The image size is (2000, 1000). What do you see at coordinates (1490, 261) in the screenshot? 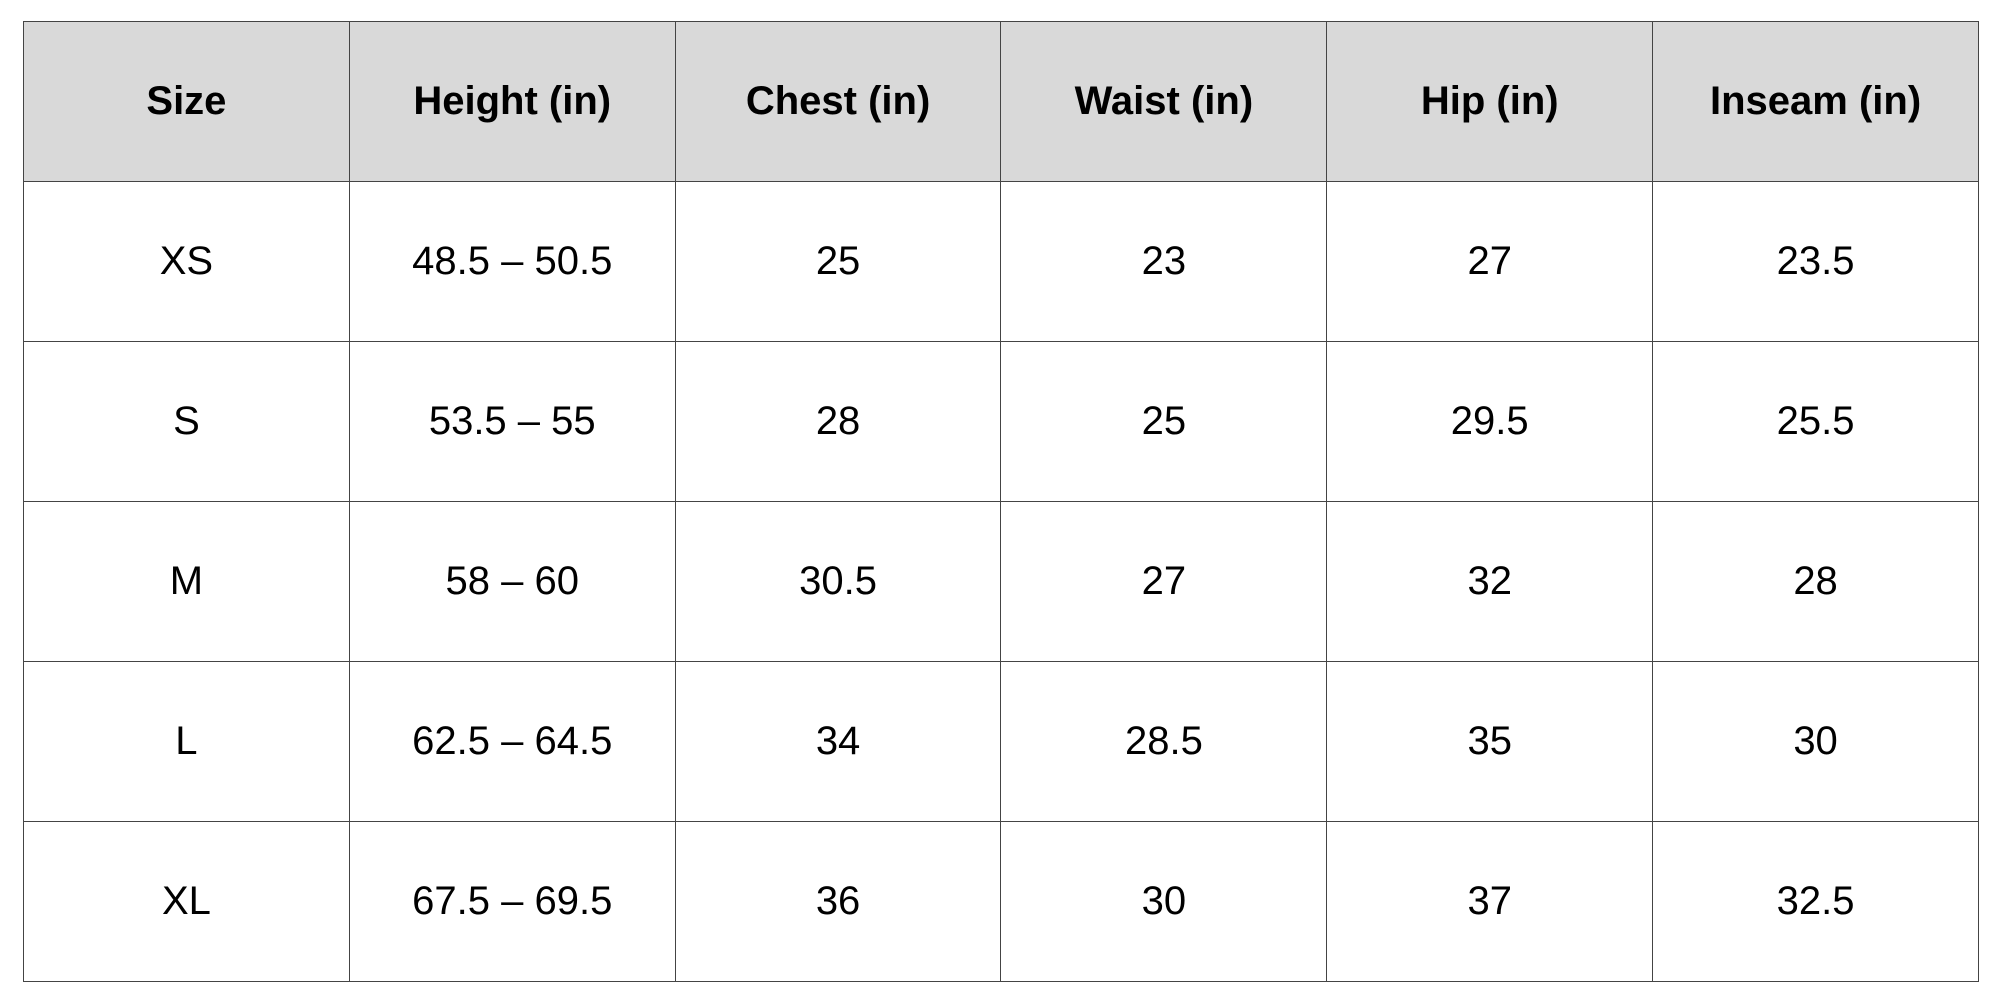
I see `cell-hip: 27` at bounding box center [1490, 261].